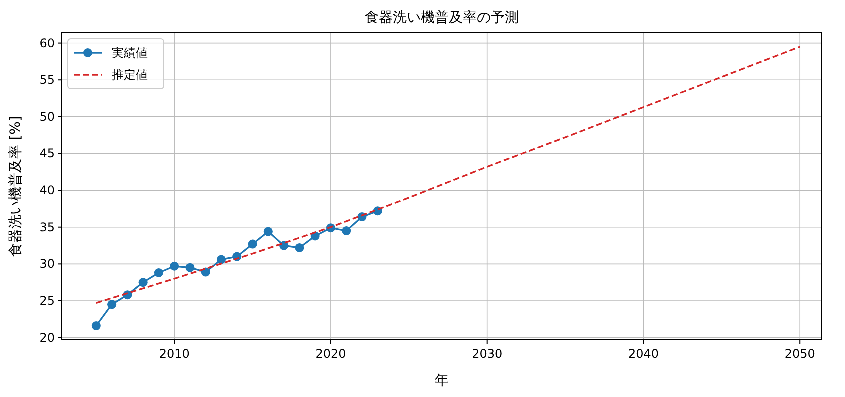  I want to click on x-tick-label: 2010, so click(174, 354).